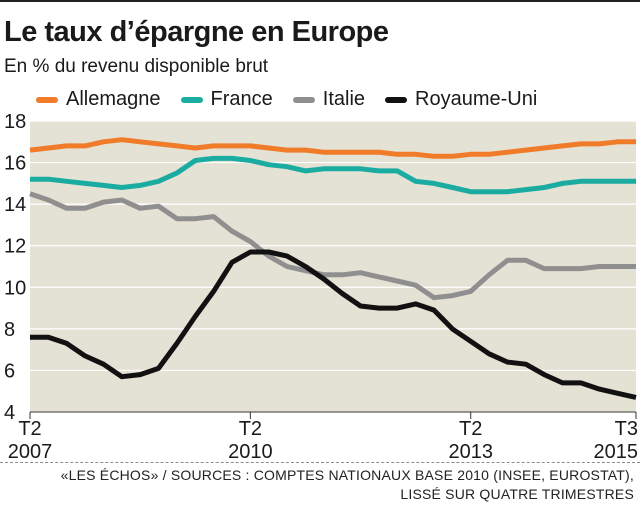  I want to click on chart-legend: Allemagne France Italie Royaume-Uni, so click(296, 99).